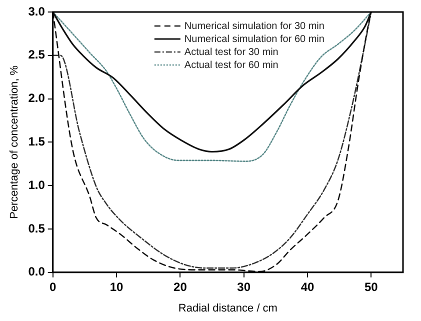  What do you see at coordinates (231, 65) in the screenshot?
I see `legend-label: Actual test for 60 min` at bounding box center [231, 65].